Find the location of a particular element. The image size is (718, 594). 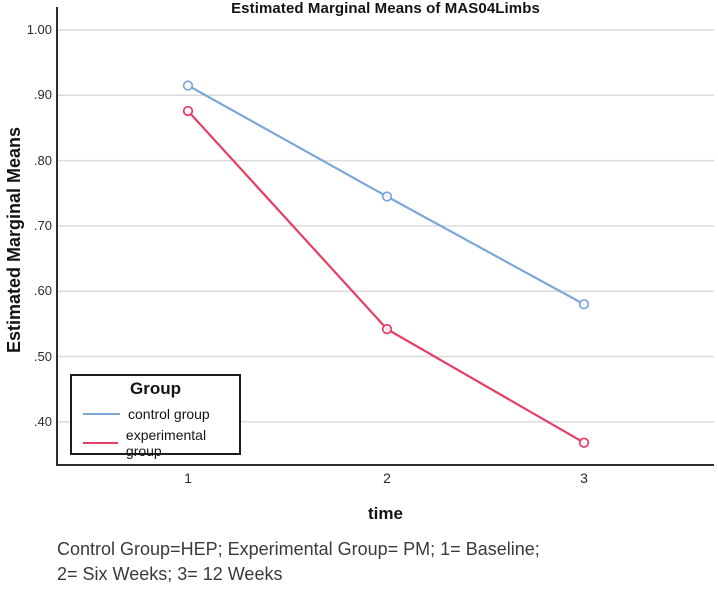

legend: Group control group experimental group is located at coordinates (155, 416).